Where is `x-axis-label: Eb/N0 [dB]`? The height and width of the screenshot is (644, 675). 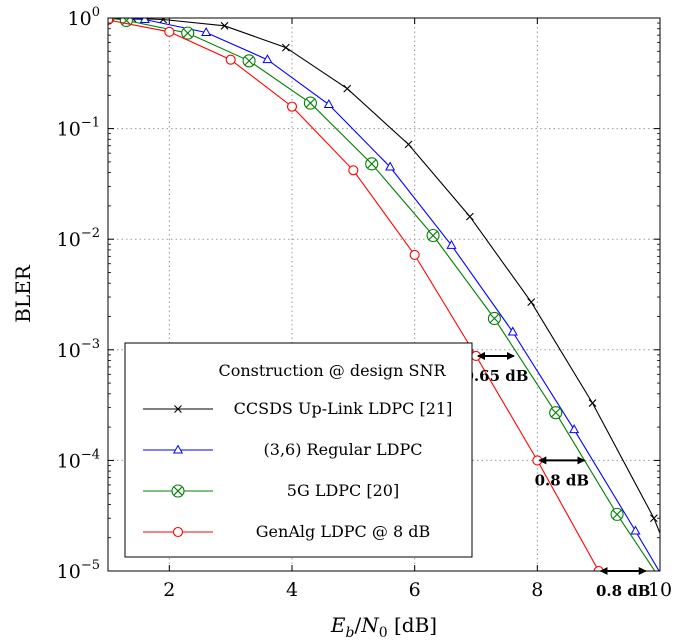
x-axis-label: Eb/N0 [dB] is located at coordinates (383, 627).